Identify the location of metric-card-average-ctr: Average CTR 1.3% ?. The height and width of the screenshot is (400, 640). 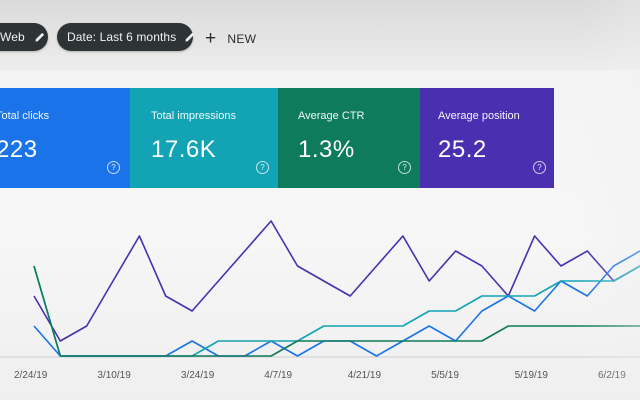
(349, 138).